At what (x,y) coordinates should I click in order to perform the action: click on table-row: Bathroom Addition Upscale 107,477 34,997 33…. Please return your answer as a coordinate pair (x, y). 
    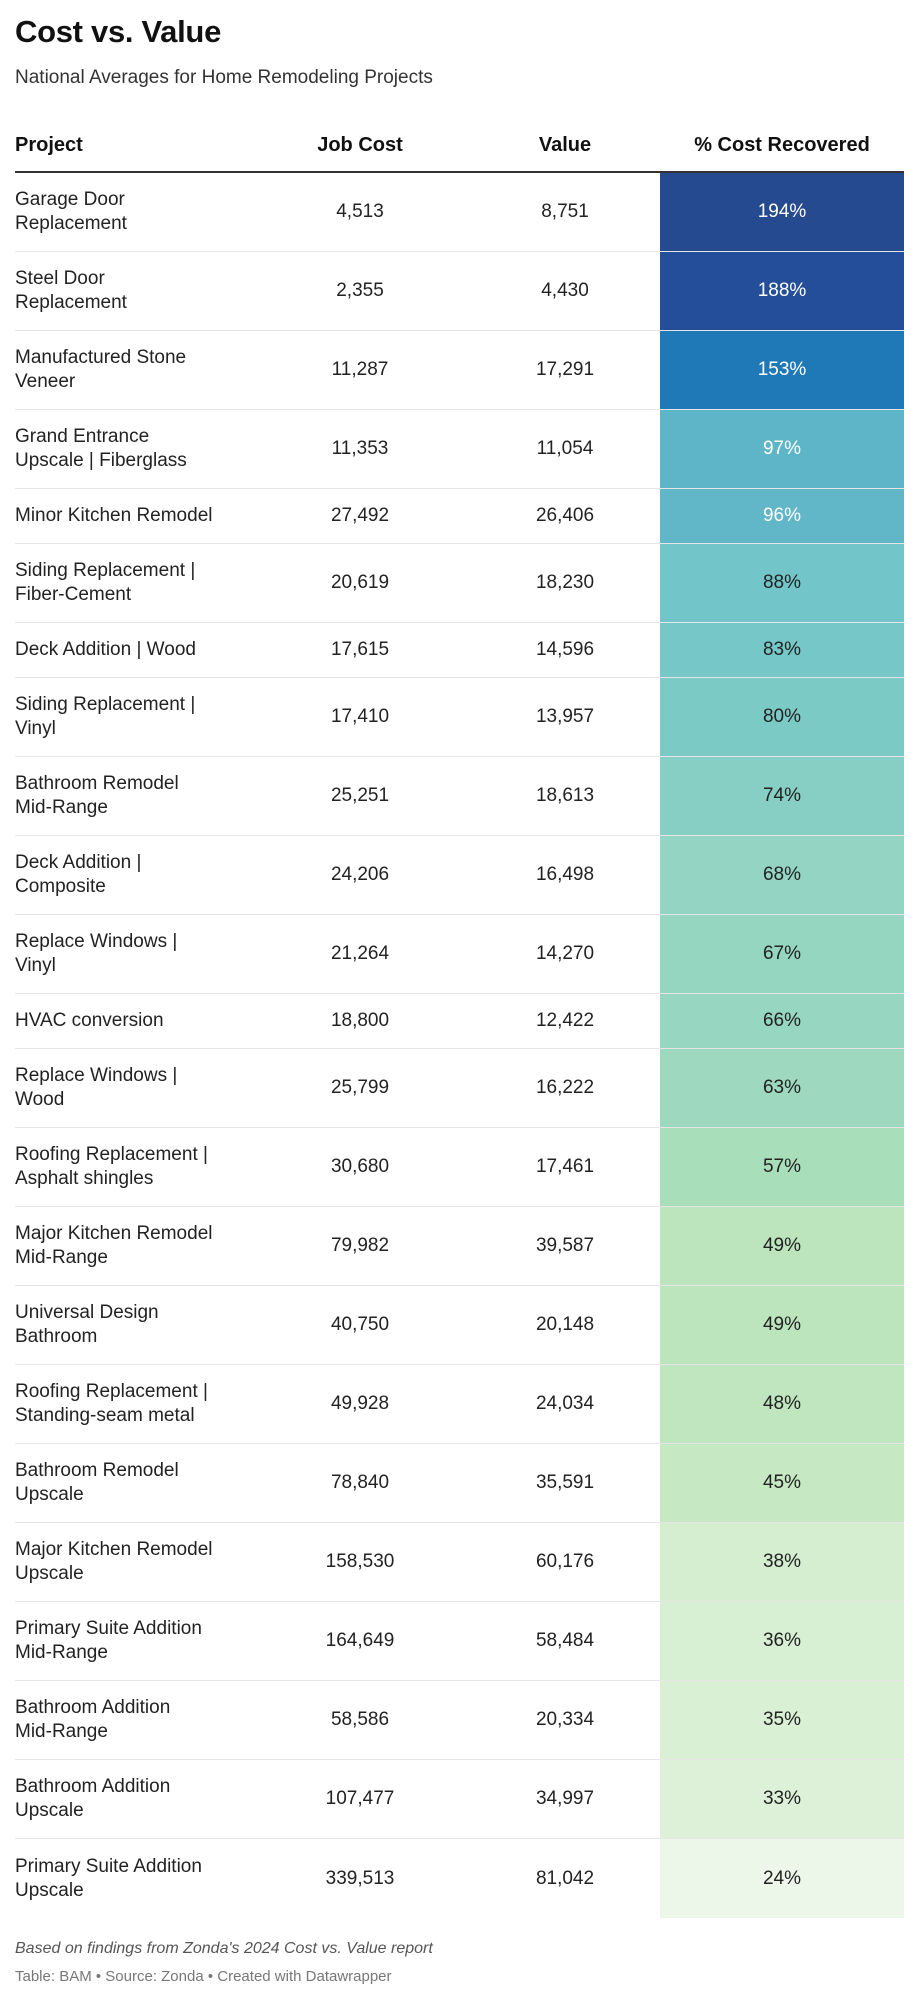
    Looking at the image, I should click on (459, 1799).